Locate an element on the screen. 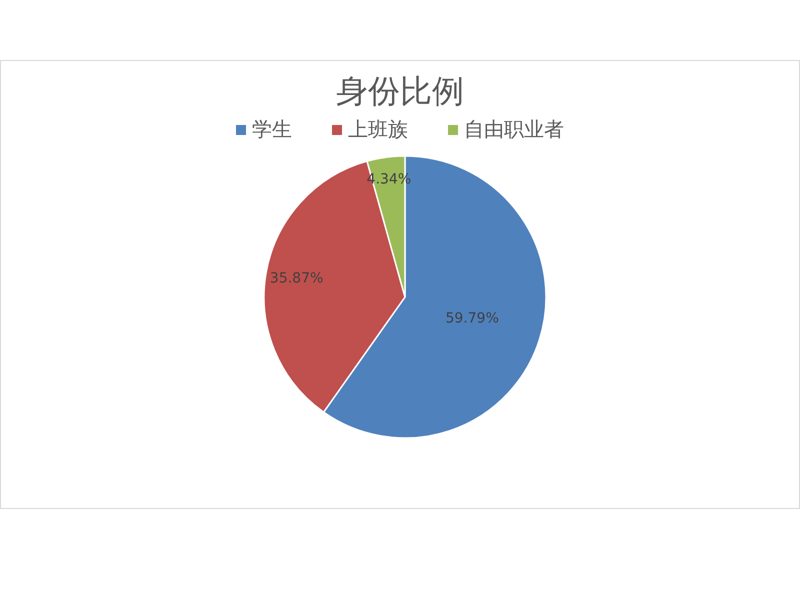 The width and height of the screenshot is (800, 600). legend-label: 自由职业者 is located at coordinates (514, 129).